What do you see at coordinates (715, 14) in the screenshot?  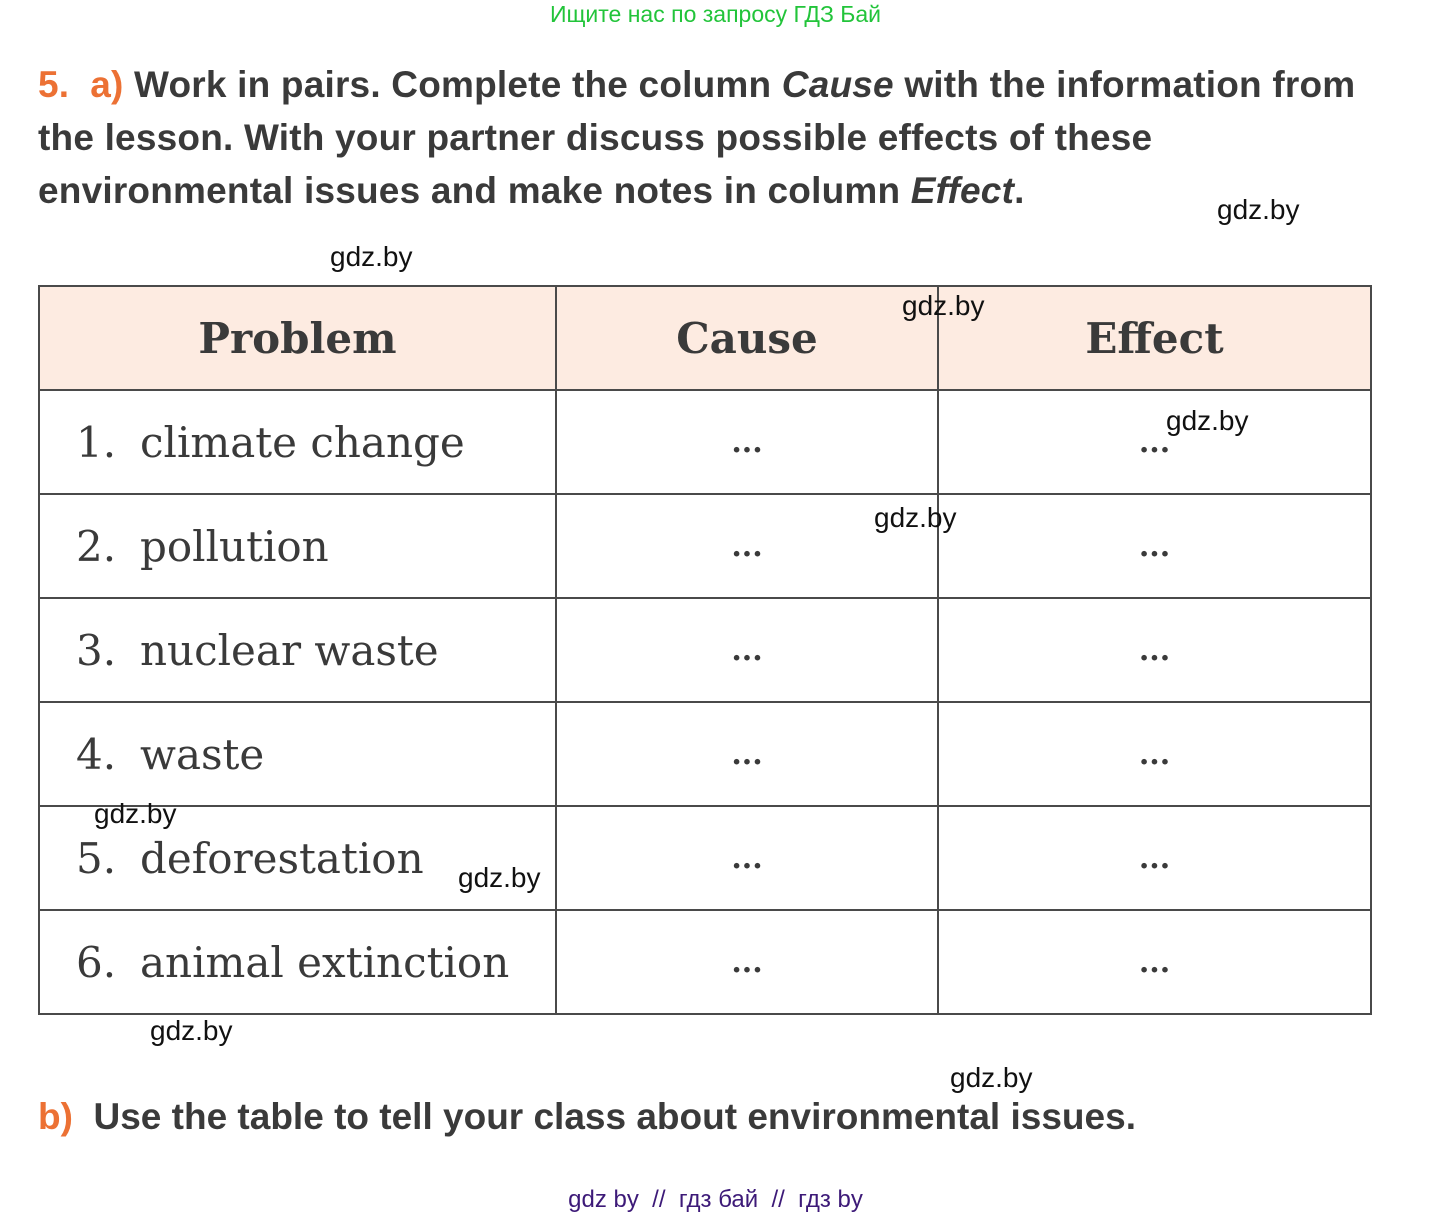 I see `top-banner: Ищите нас по запросу ГДЗ Бай` at bounding box center [715, 14].